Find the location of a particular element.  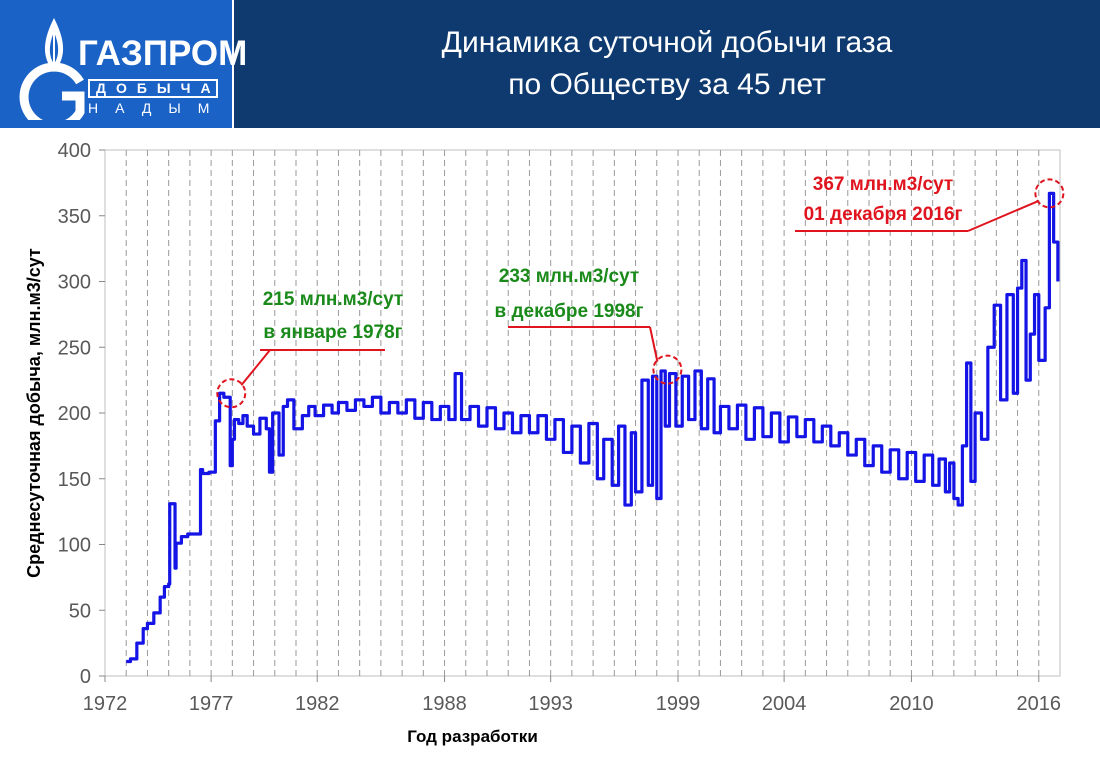

annotation-value: 367 млн.м3/сут is located at coordinates (883, 184).